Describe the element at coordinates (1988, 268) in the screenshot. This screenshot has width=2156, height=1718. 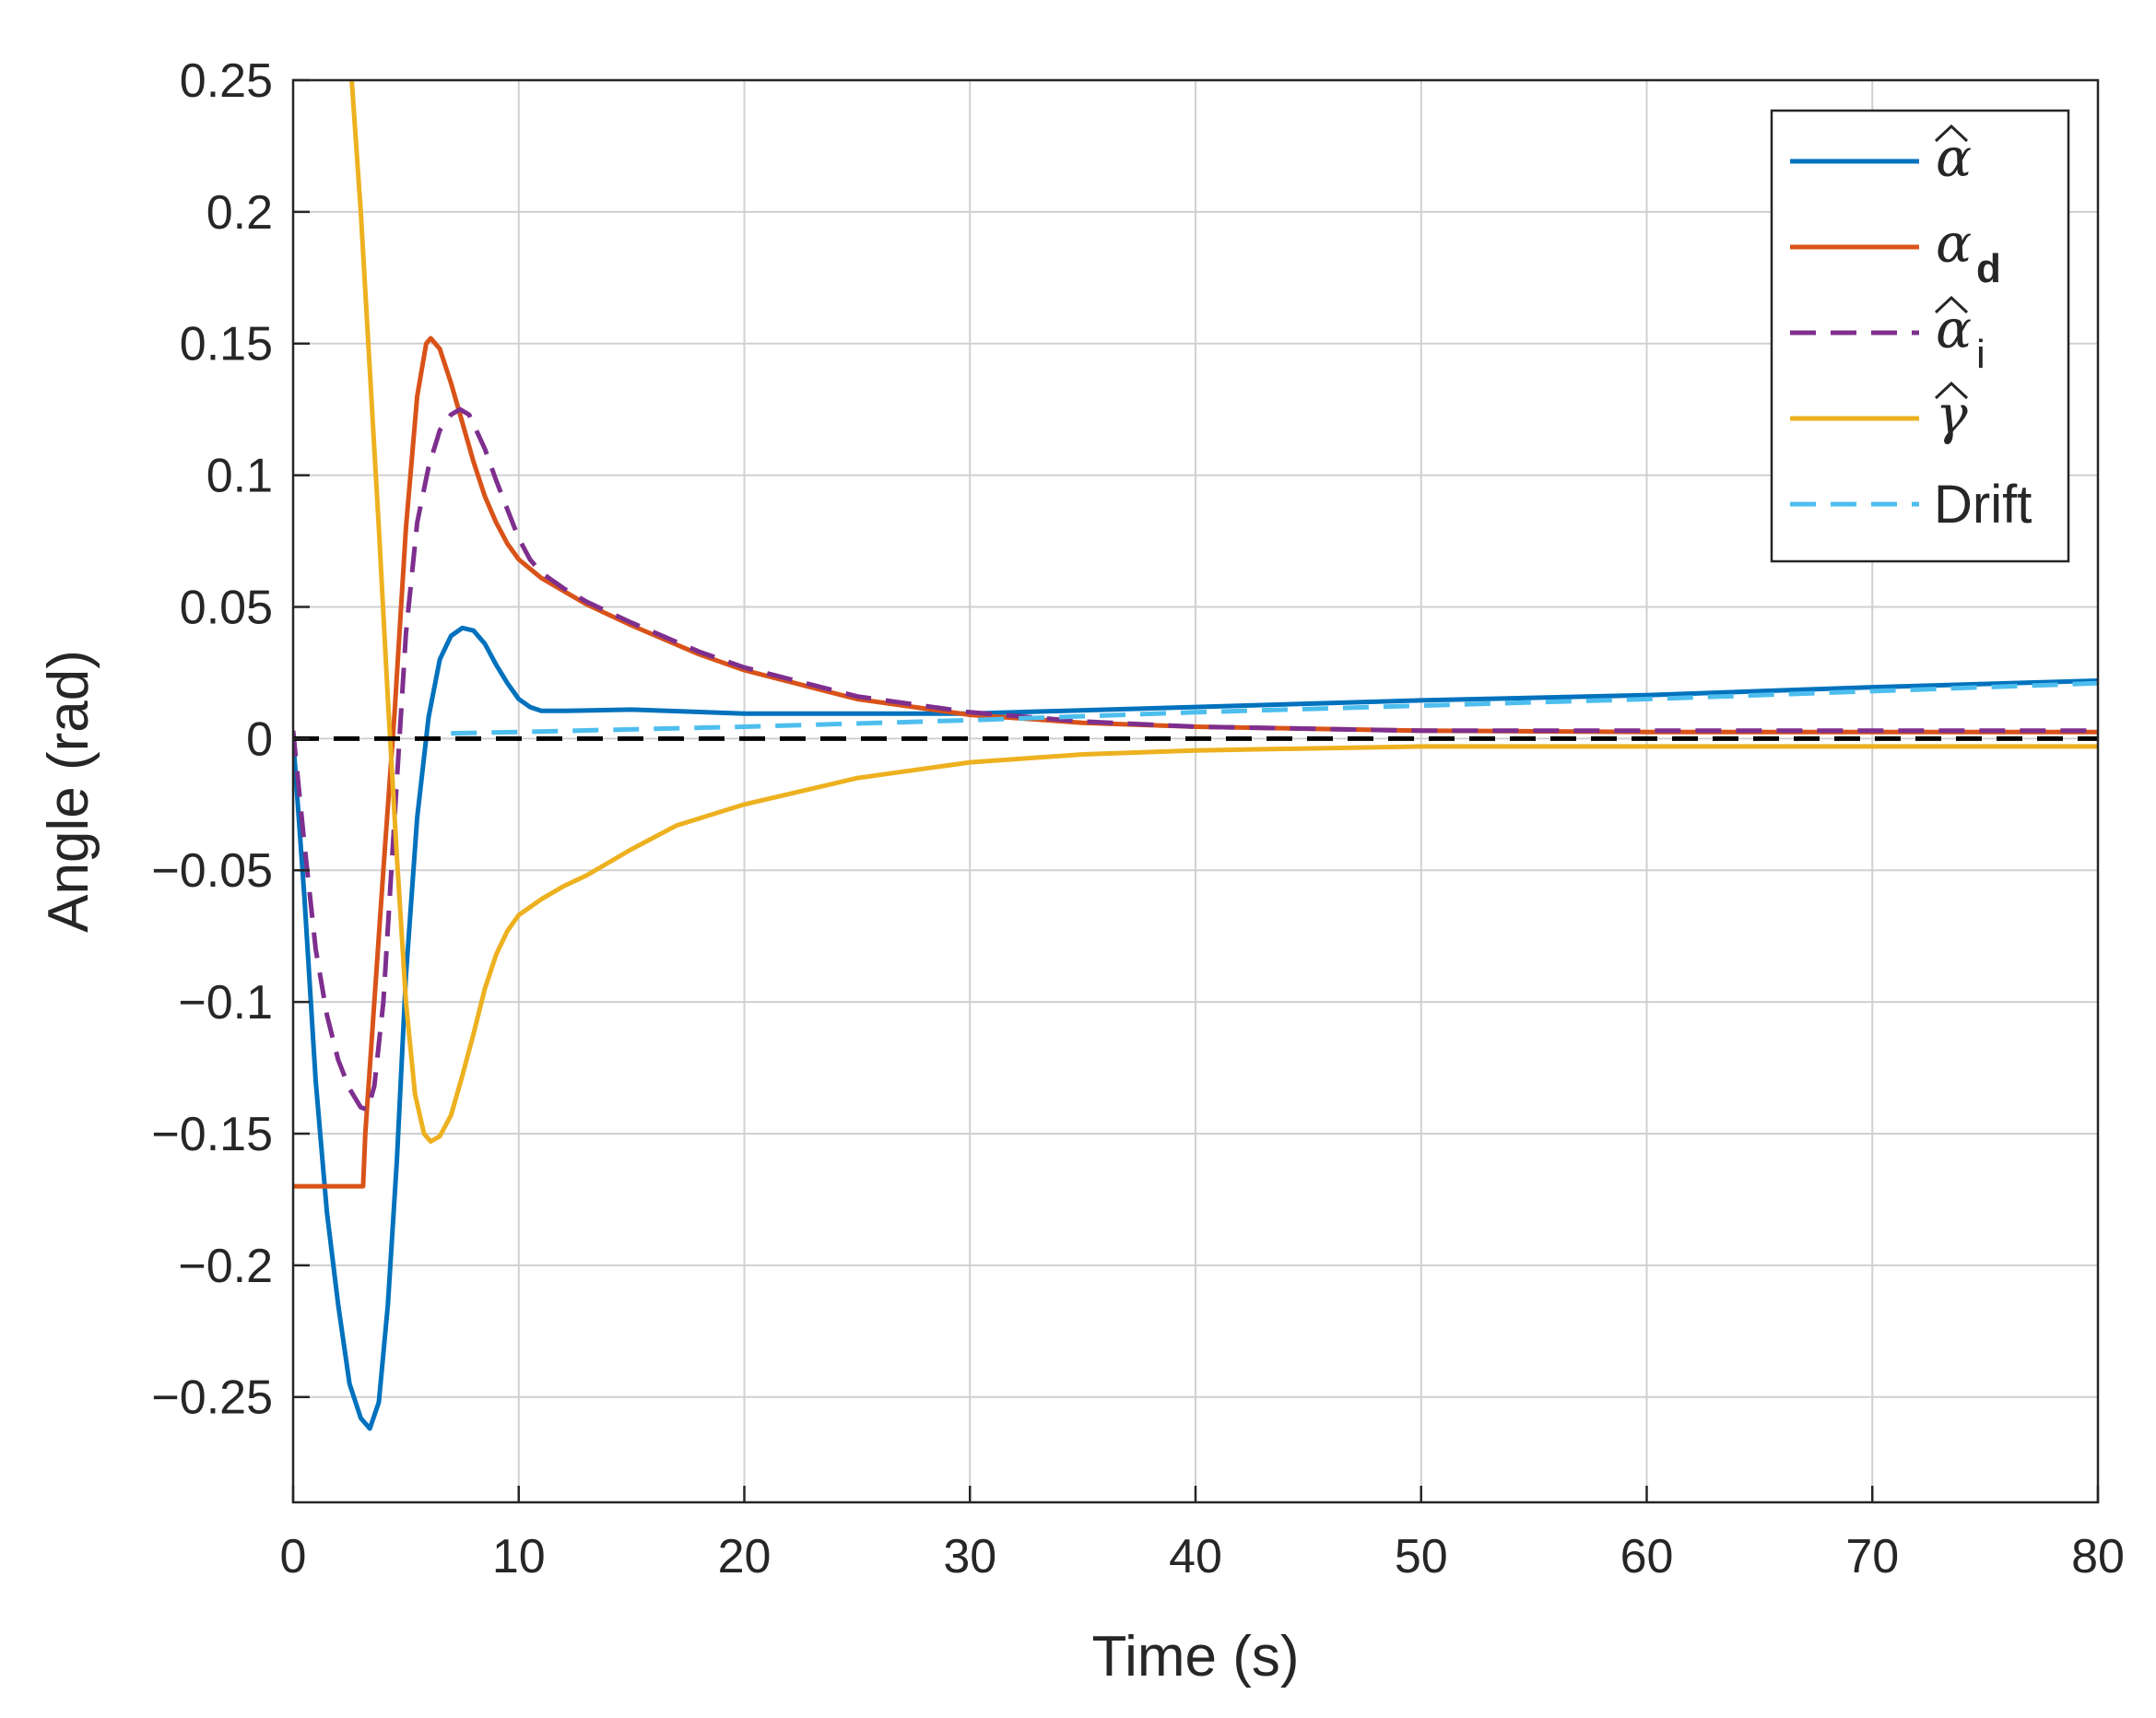
I see `legend-subscript-alpha-d: d` at that location.